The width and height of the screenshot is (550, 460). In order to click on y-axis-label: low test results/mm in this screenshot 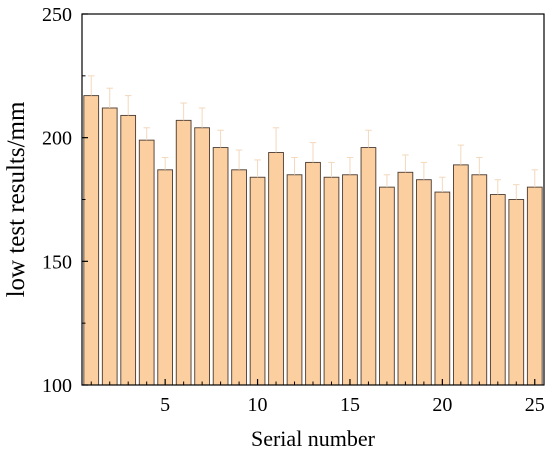, I will do `click(16, 199)`.